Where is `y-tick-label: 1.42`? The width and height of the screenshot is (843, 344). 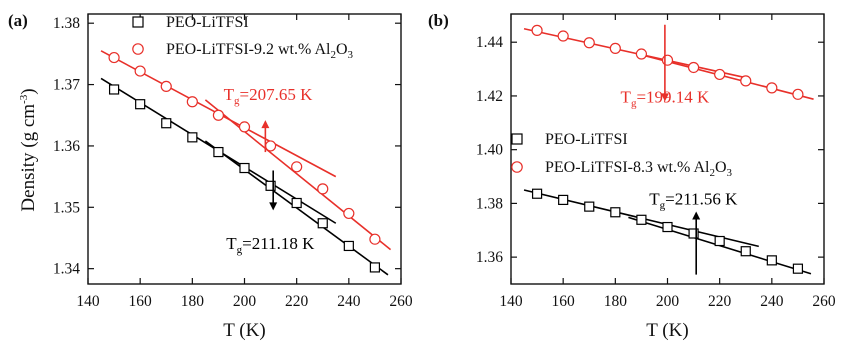
y-tick-label: 1.42 is located at coordinates (489, 96).